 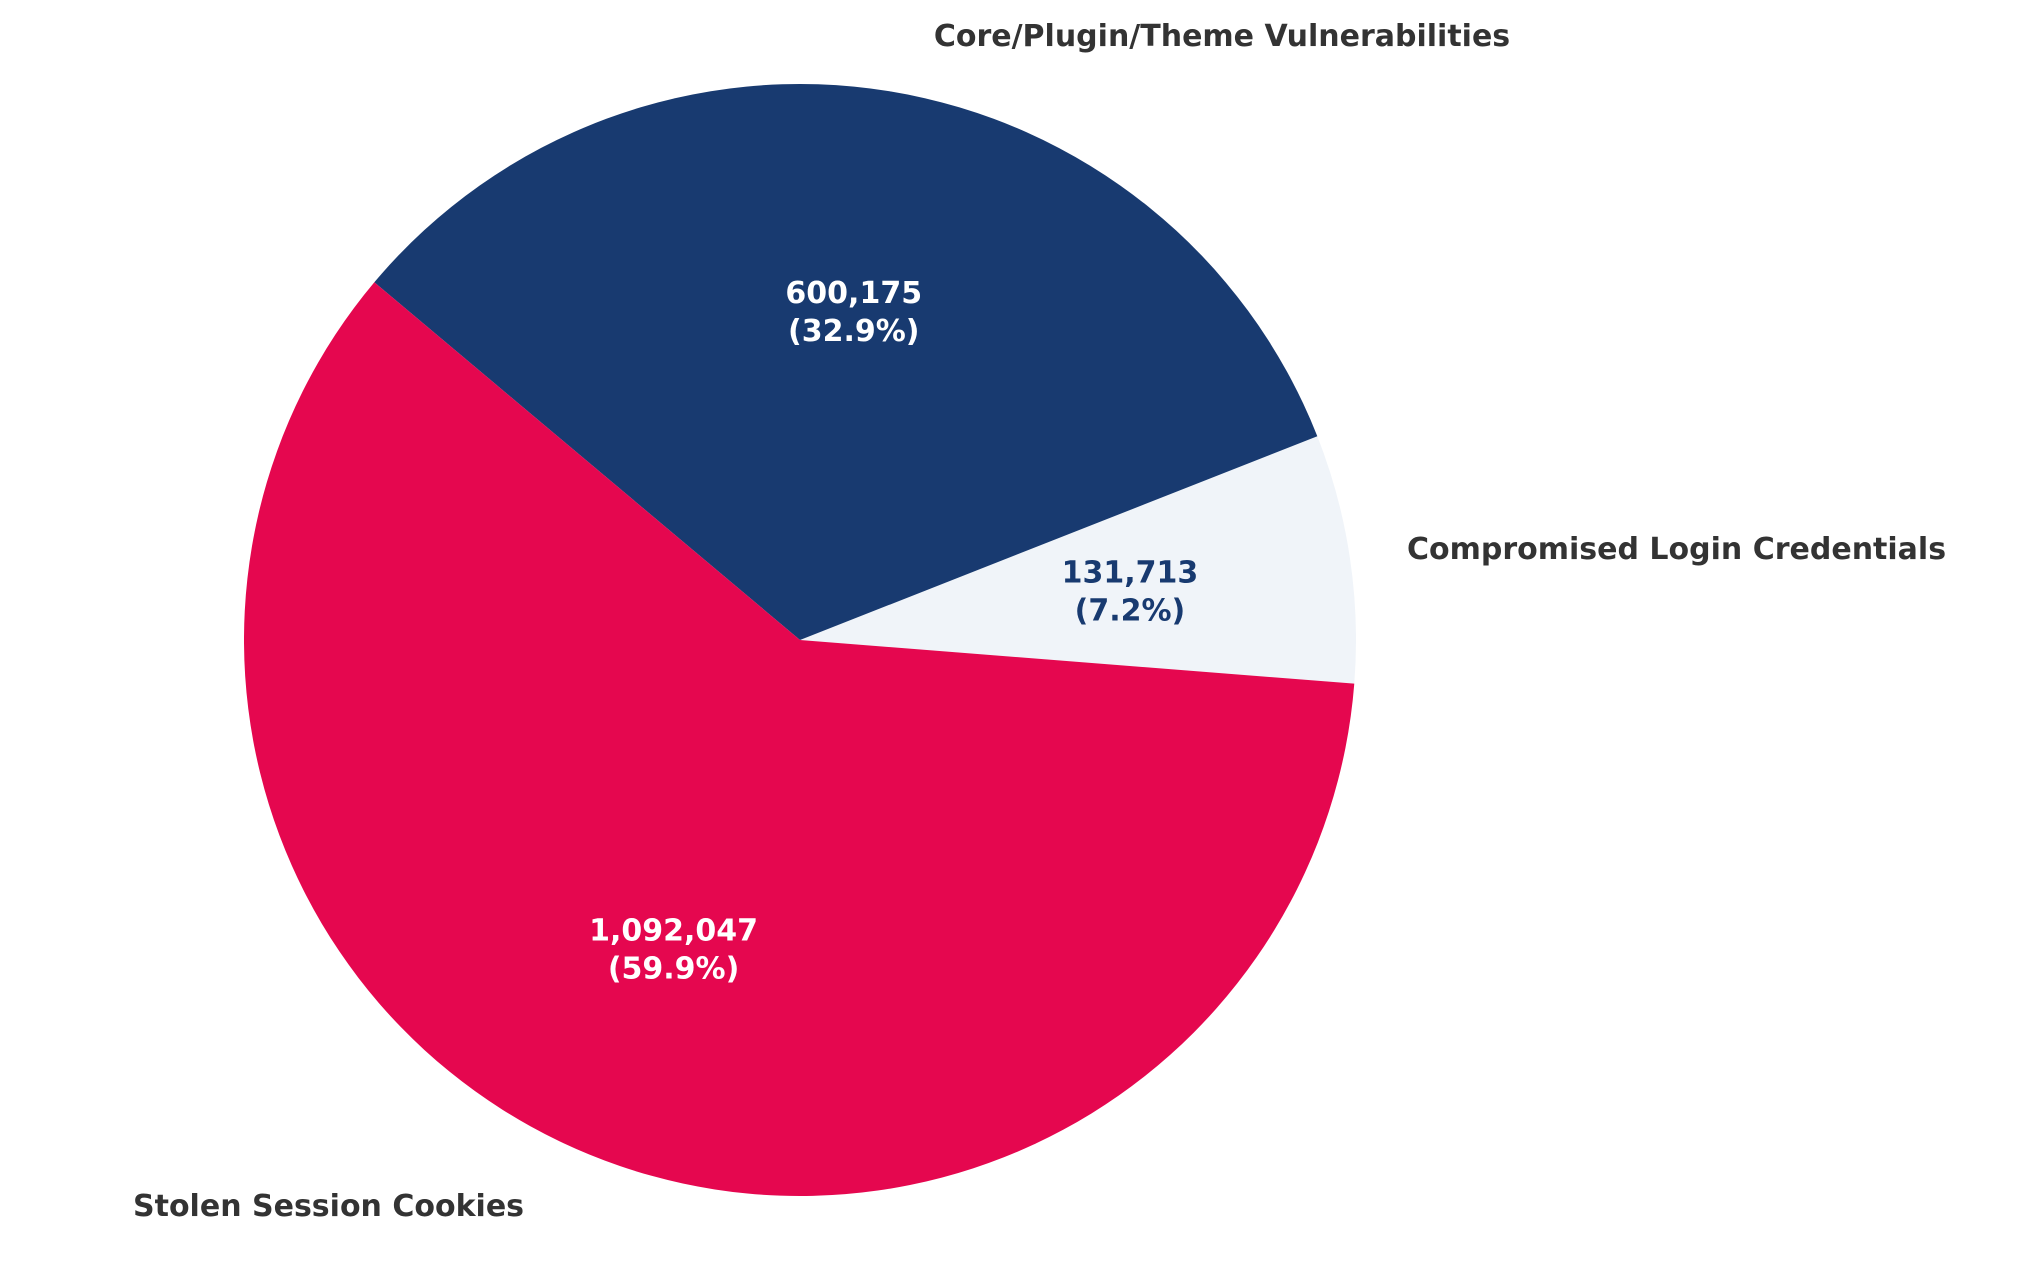 I want to click on pie-slice, so click(x=1078, y=560).